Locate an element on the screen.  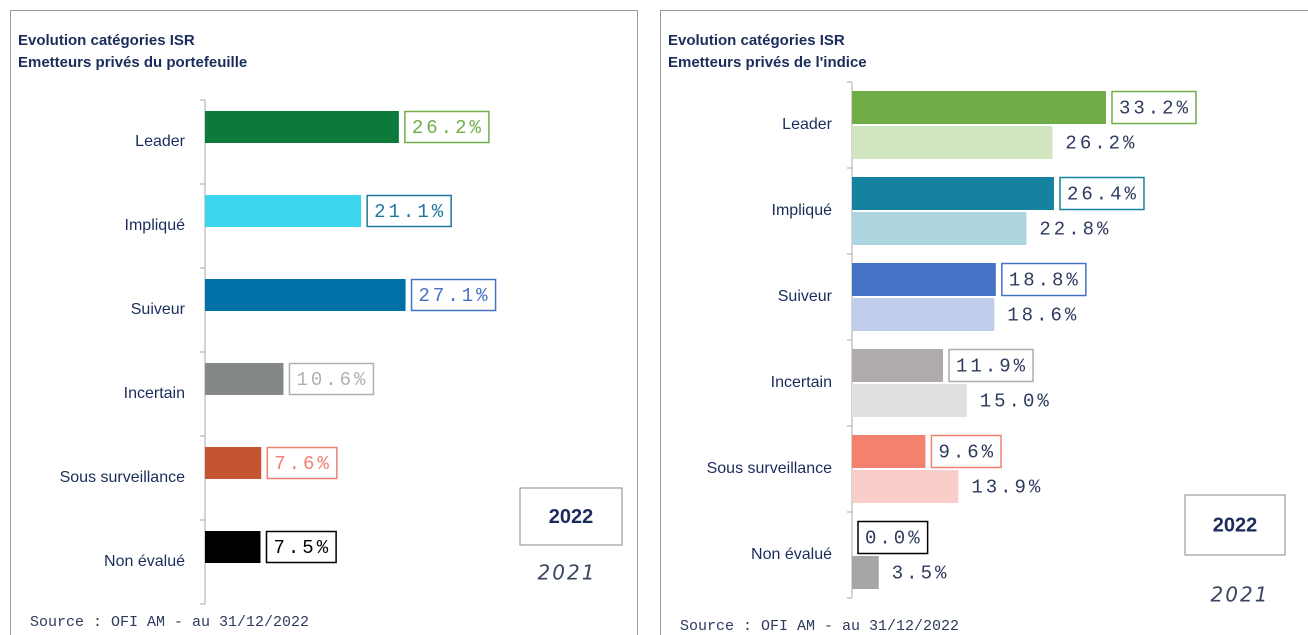
value-label: 21.1% is located at coordinates (410, 212).